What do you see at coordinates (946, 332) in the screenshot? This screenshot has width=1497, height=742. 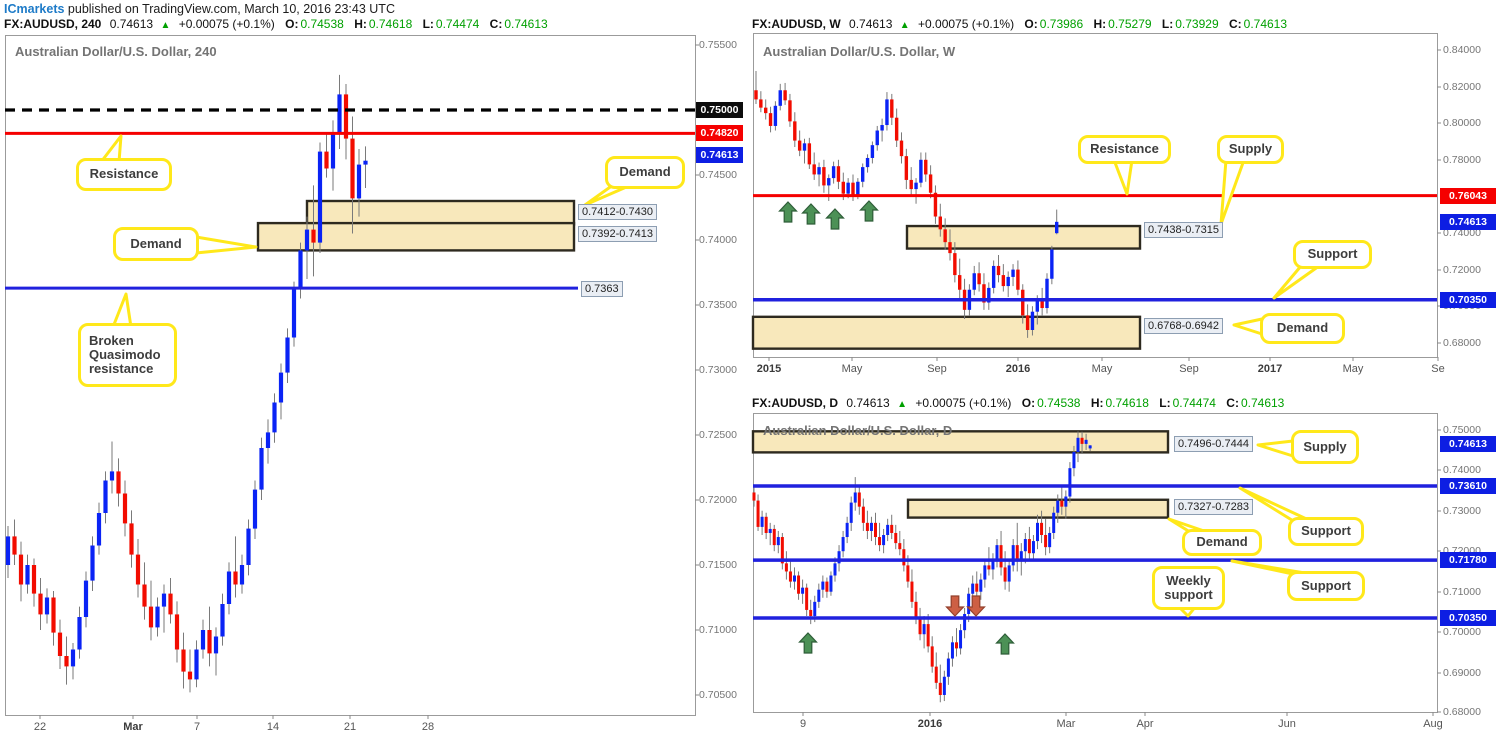 I see `demand-zone-0.6768-0.6942` at bounding box center [946, 332].